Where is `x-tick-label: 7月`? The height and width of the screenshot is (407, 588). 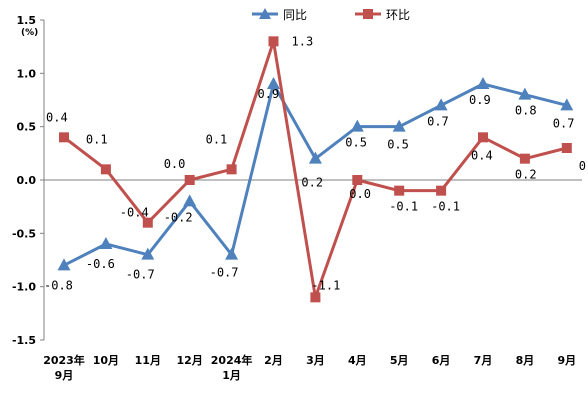 x-tick-label: 7月 is located at coordinates (483, 360).